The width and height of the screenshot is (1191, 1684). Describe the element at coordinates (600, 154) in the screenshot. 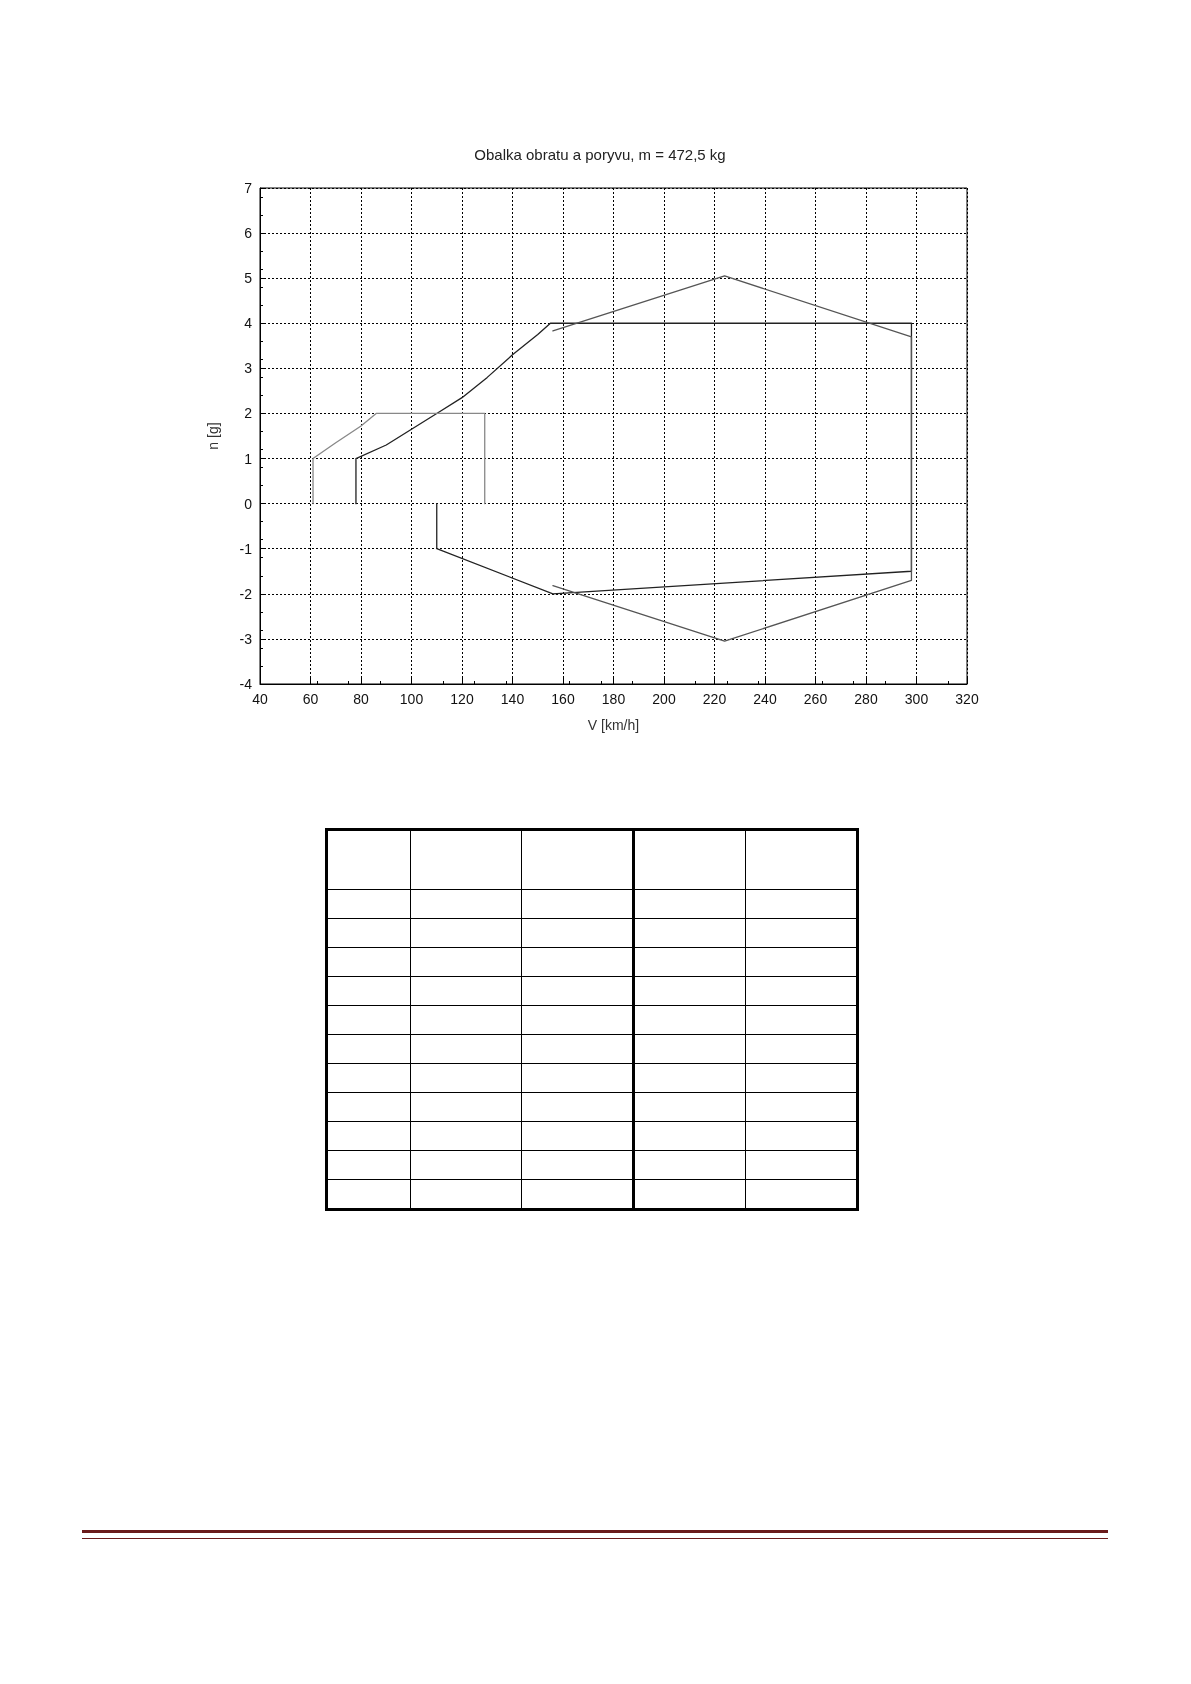

I see `chart-title: Obalka obratu a poryvu, m = 472,5 kg` at that location.